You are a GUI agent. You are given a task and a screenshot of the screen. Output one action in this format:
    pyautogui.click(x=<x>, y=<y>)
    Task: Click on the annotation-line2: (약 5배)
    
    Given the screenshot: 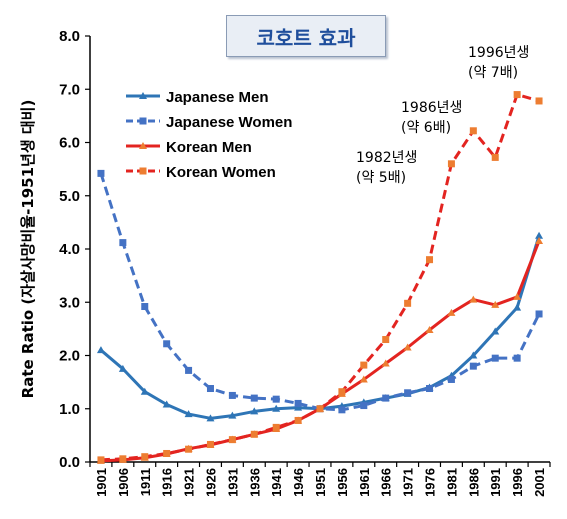 What is the action you would take?
    pyautogui.click(x=381, y=178)
    